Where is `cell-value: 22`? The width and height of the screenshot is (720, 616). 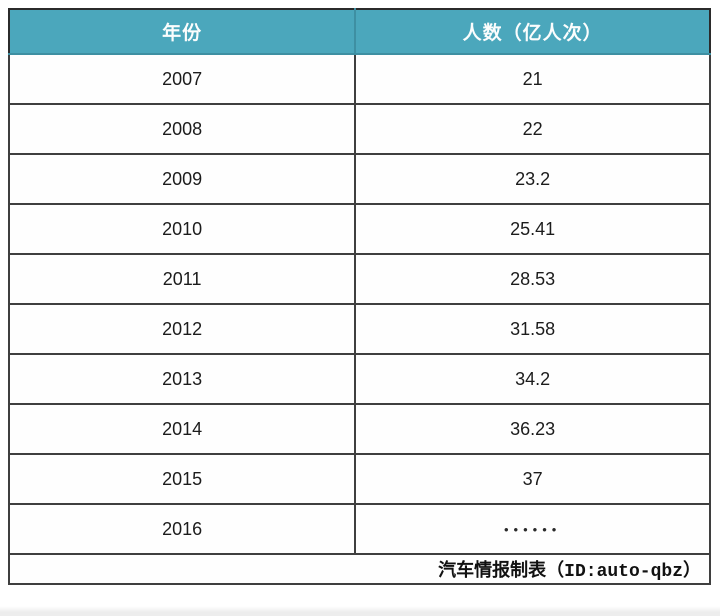
cell-value: 22 is located at coordinates (532, 129).